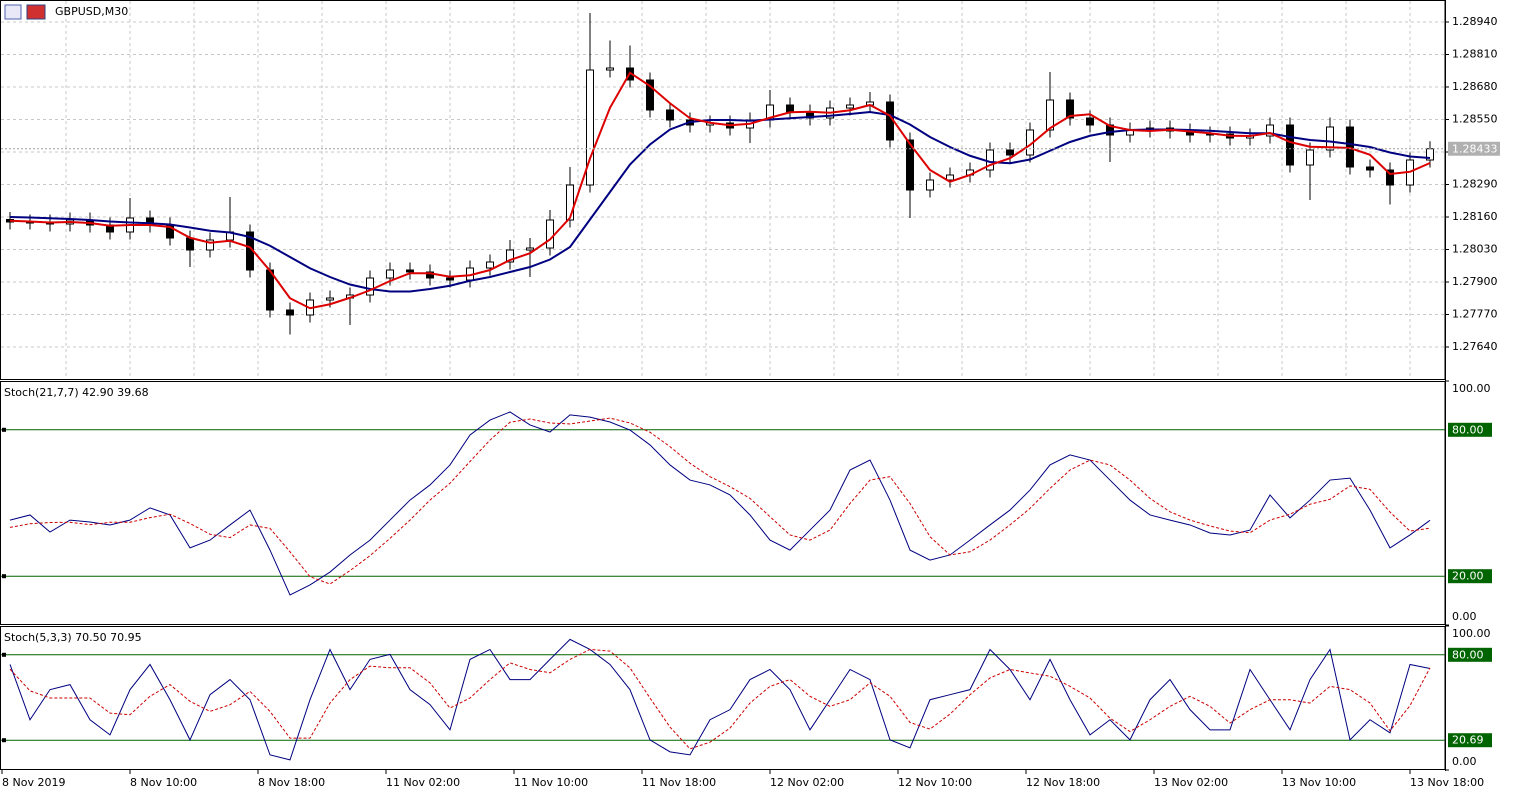  I want to click on y-tick-label: 1.27900, so click(1475, 281).